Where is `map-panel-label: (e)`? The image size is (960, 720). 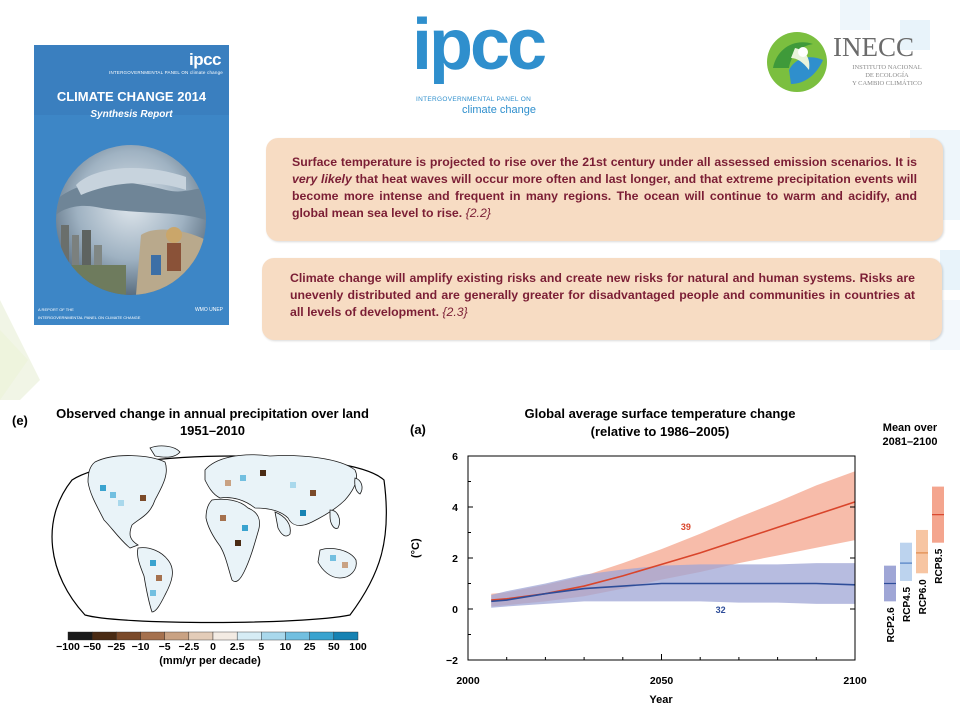
map-panel-label: (e) is located at coordinates (20, 420).